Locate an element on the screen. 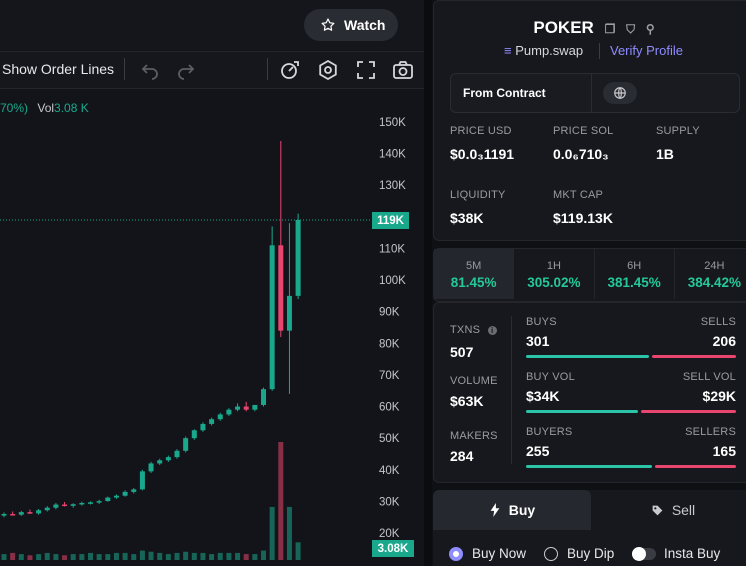 The image size is (746, 566). period-change: 381.45% is located at coordinates (634, 282).